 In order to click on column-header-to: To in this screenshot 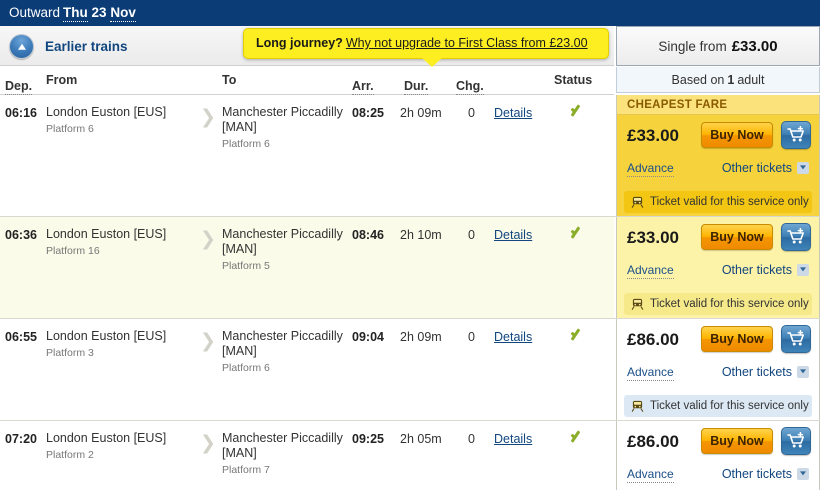, I will do `click(229, 80)`.